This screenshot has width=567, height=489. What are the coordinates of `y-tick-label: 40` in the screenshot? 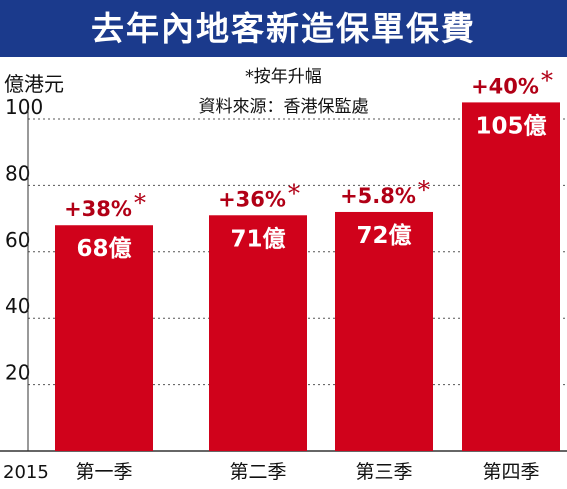 It's located at (17, 306).